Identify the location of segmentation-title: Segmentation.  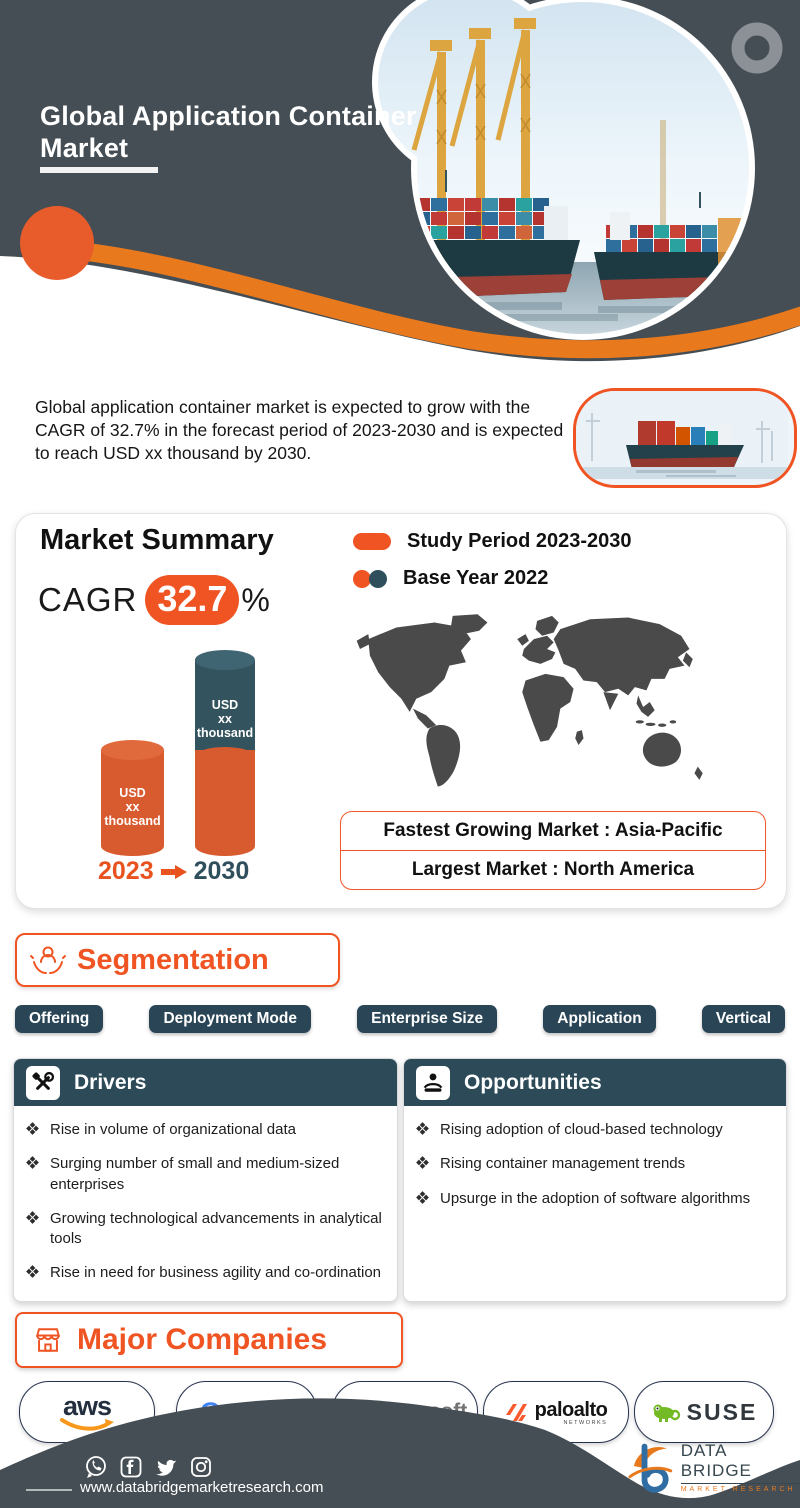
(173, 959).